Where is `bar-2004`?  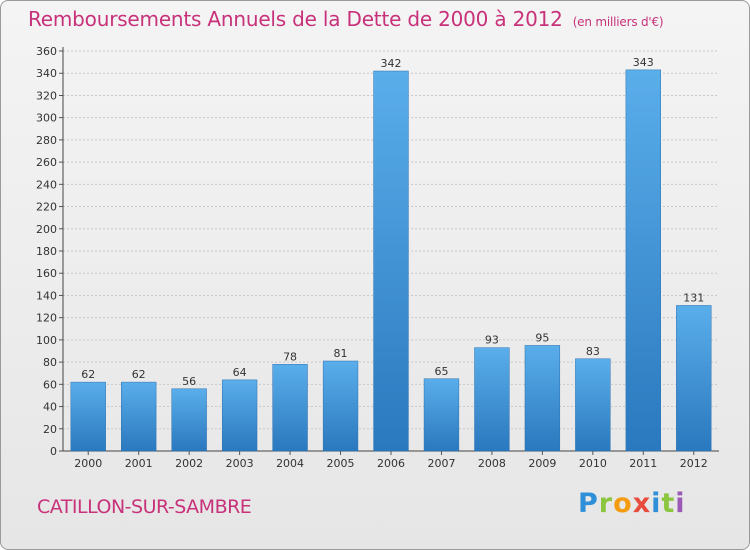
bar-2004 is located at coordinates (290, 408).